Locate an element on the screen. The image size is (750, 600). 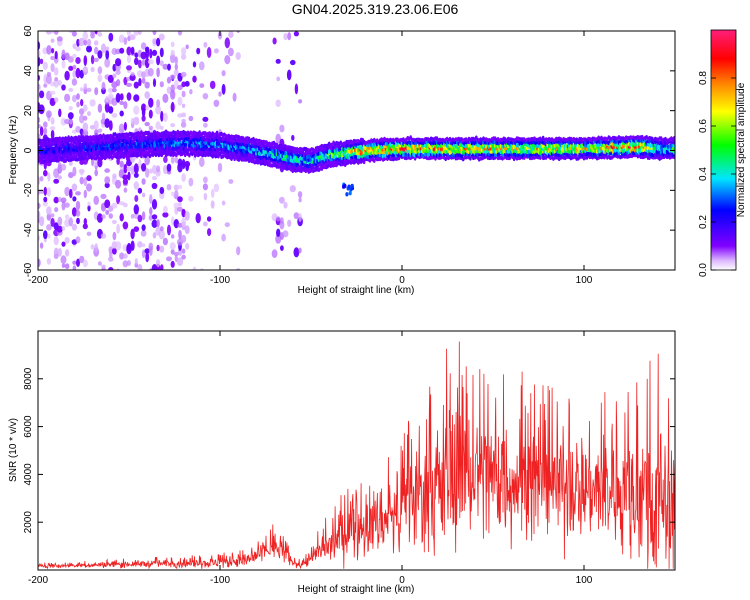
chart-title: GN04.2025.319.23.06.E06 is located at coordinates (375, 9).